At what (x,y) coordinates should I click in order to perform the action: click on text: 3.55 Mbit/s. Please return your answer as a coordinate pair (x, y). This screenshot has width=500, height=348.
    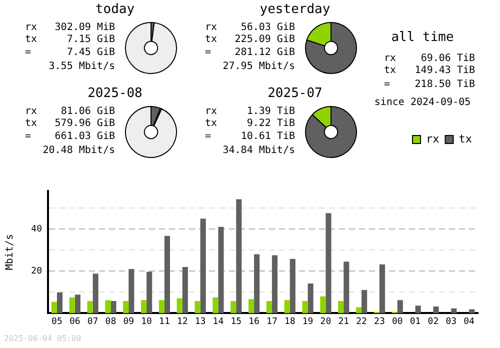
    Looking at the image, I should click on (81, 66).